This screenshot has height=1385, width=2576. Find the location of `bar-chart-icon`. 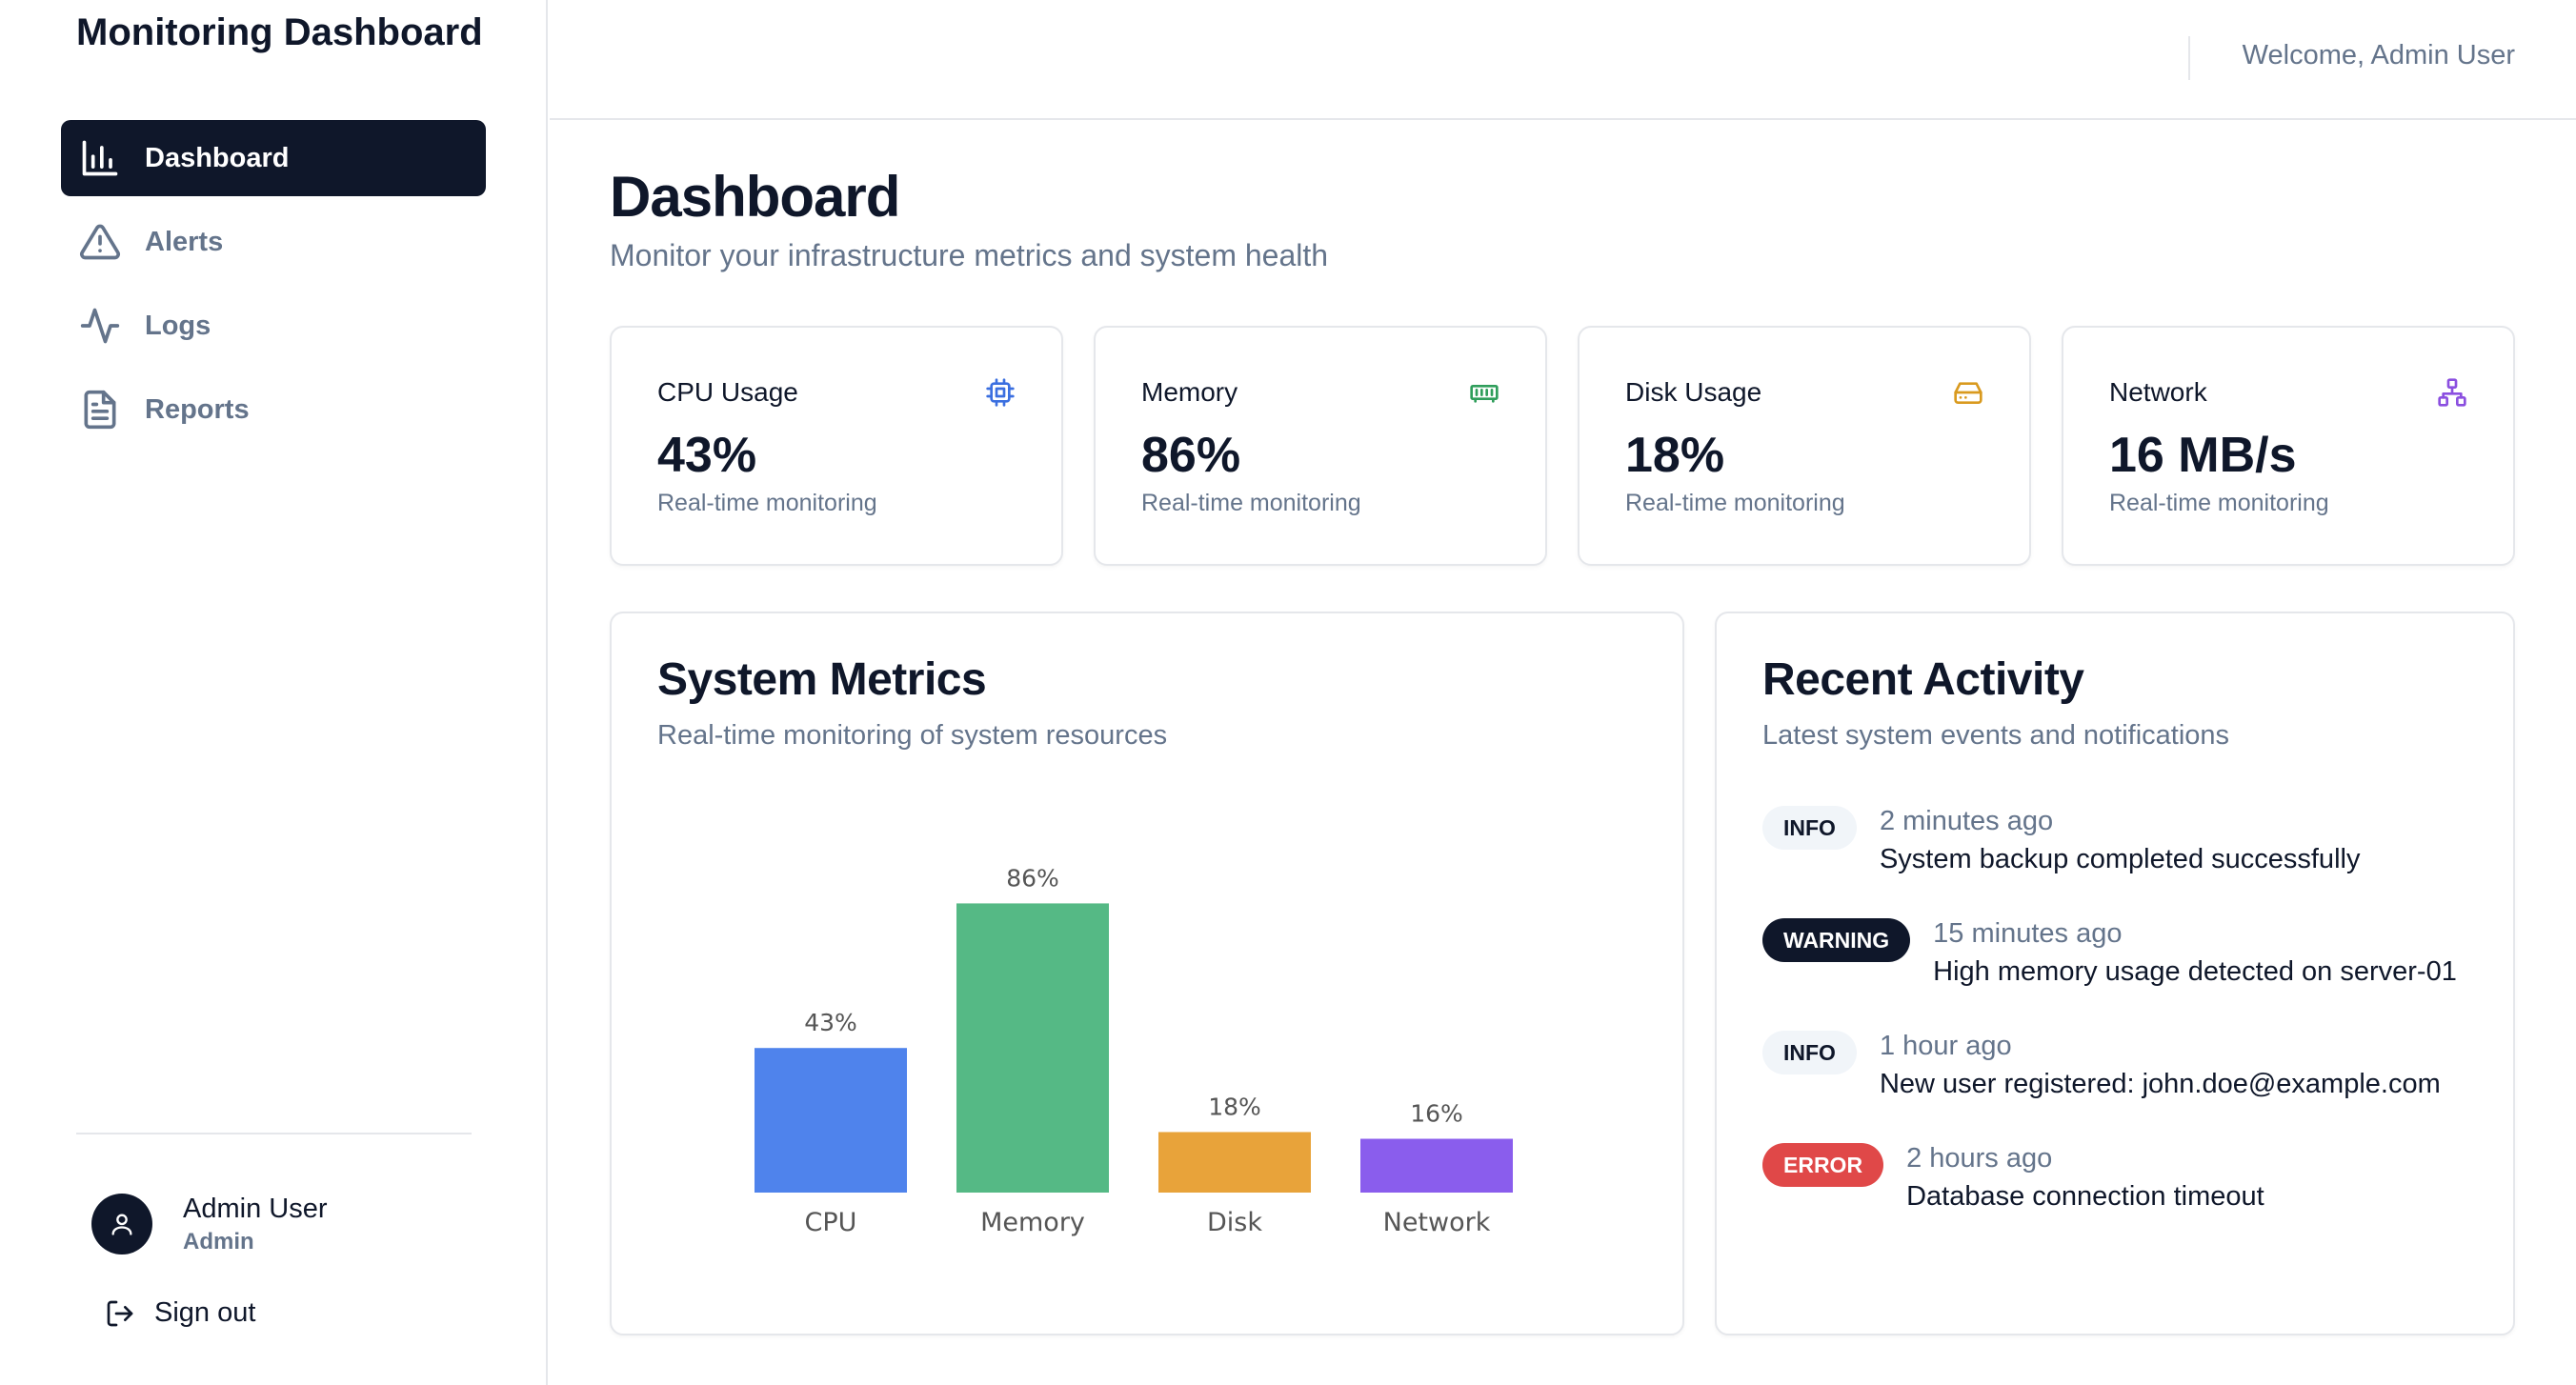

bar-chart-icon is located at coordinates (100, 158).